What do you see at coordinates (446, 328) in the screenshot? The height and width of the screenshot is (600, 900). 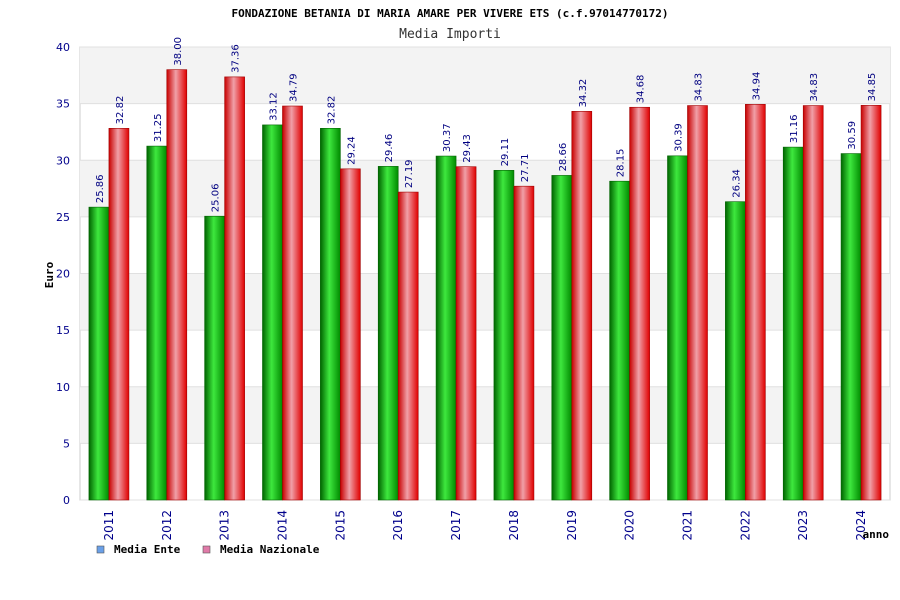 I see `bar-media-ente-2017` at bounding box center [446, 328].